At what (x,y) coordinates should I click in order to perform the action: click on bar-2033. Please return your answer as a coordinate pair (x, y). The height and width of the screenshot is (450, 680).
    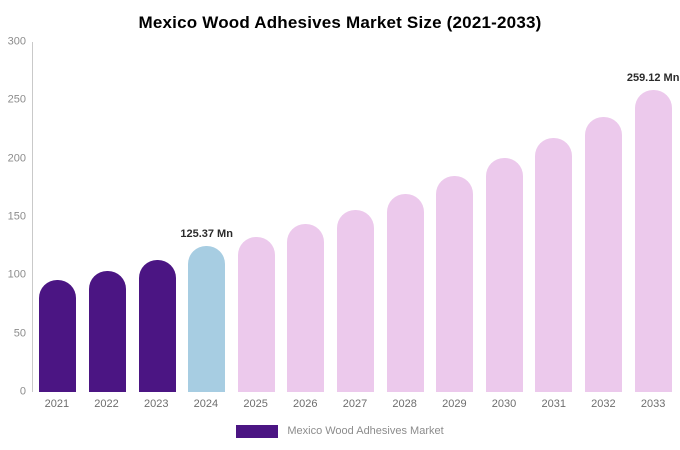
    Looking at the image, I should click on (653, 240).